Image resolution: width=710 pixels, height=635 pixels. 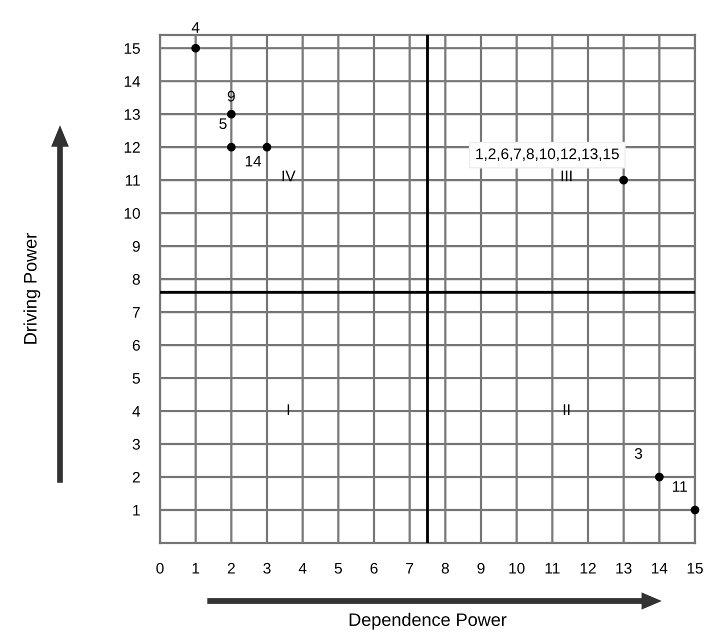 What do you see at coordinates (196, 27) in the screenshot?
I see `annotation: 4` at bounding box center [196, 27].